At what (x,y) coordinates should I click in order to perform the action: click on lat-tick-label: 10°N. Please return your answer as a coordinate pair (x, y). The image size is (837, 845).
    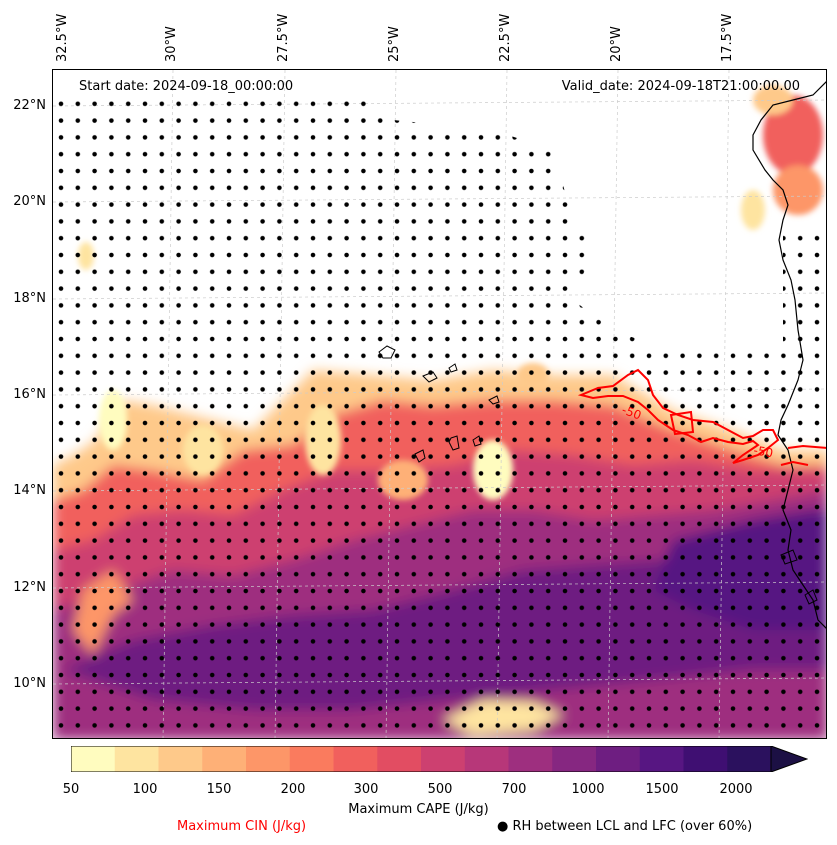
    Looking at the image, I should click on (29, 683).